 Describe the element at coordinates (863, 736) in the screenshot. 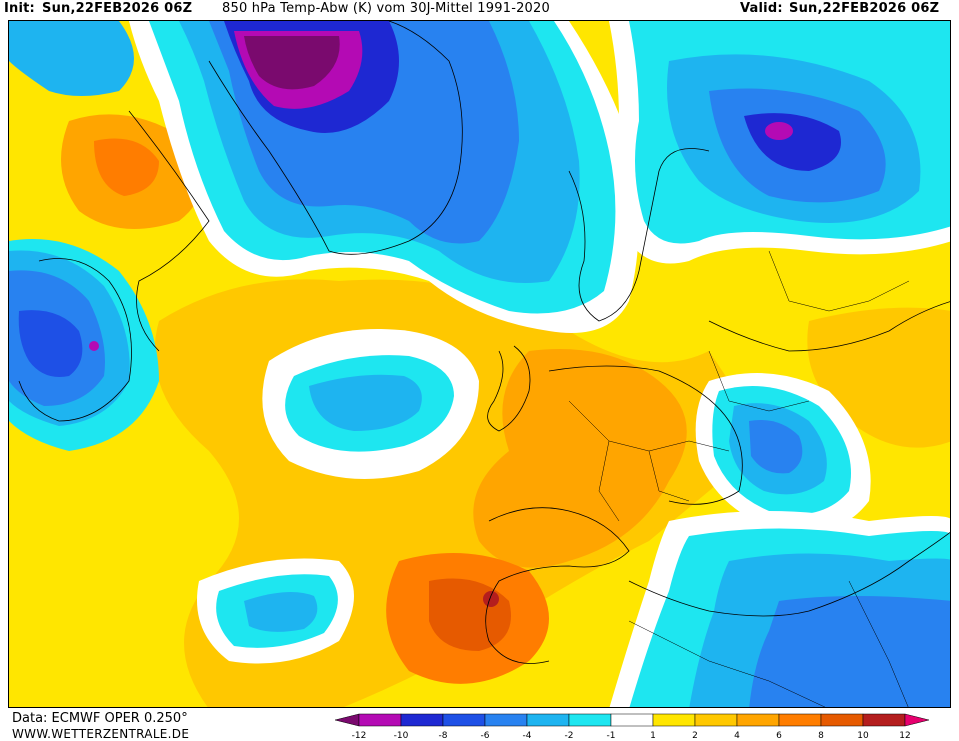

I see `legend-tick-label: 10` at that location.